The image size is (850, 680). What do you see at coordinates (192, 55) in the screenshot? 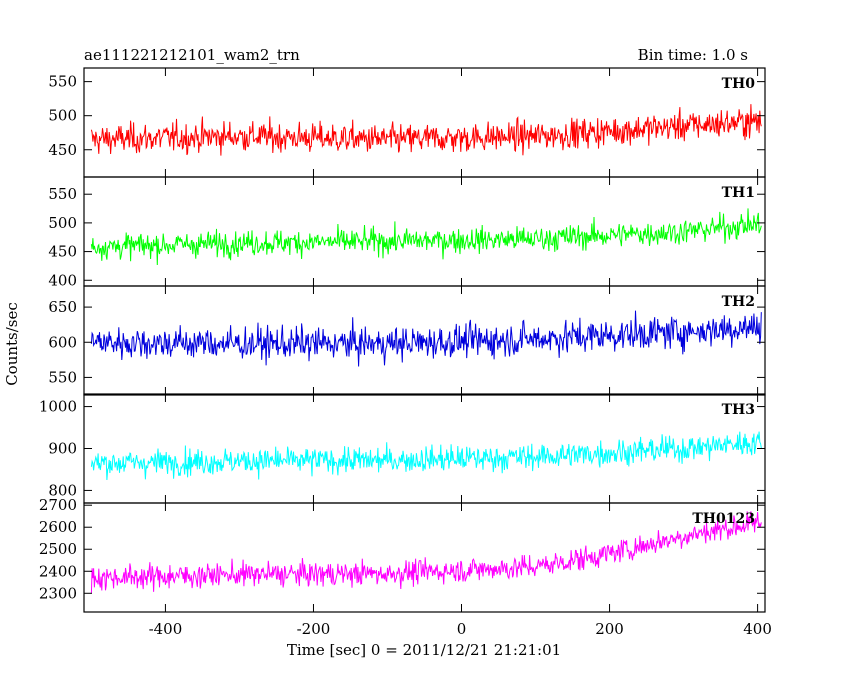
I see `figure-title: ae111221212101_wam2_trn` at bounding box center [192, 55].